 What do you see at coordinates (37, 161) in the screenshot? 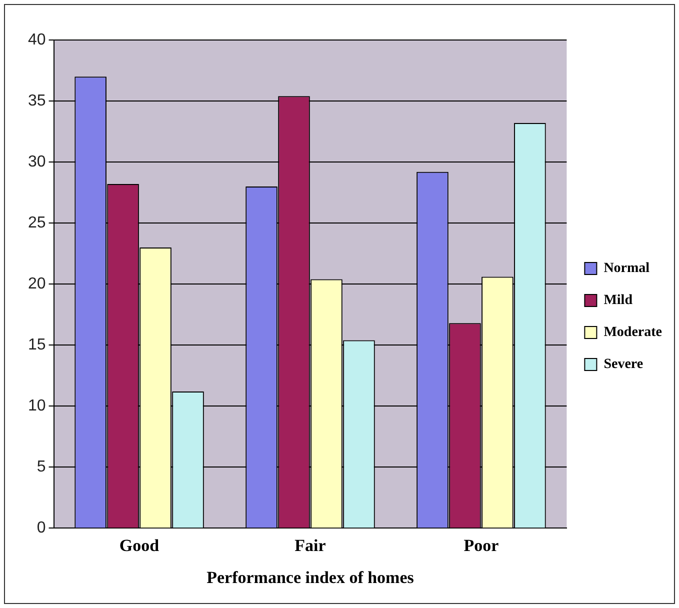
I see `y-tick-label: 30` at bounding box center [37, 161].